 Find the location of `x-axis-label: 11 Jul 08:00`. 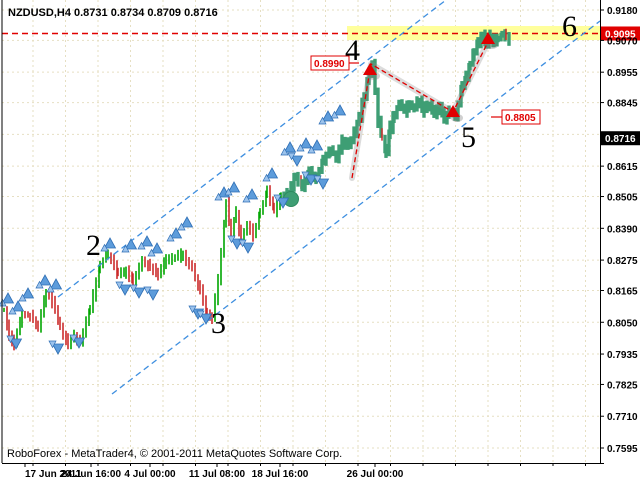

x-axis-label: 11 Jul 08:00 is located at coordinates (217, 474).